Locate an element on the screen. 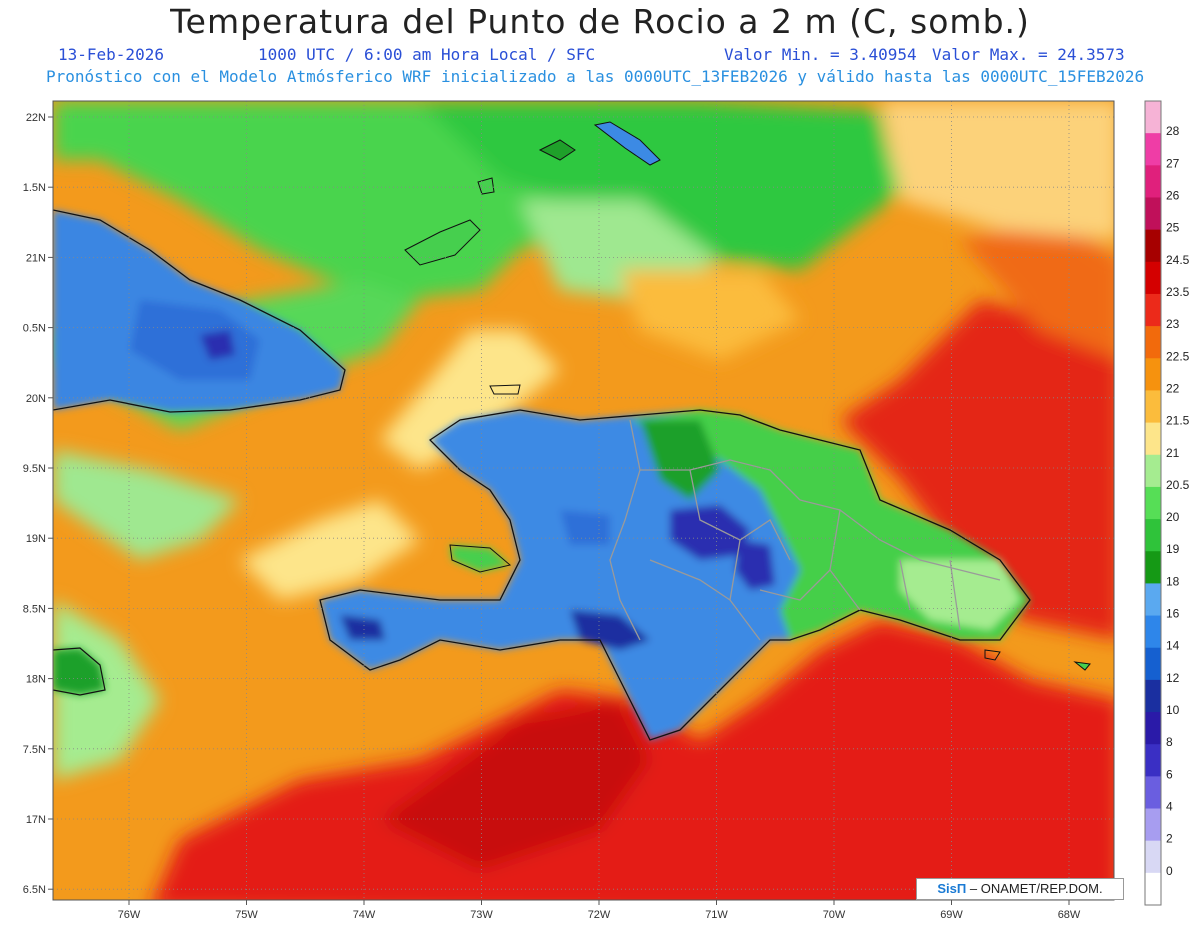  colorbar-label: 0 is located at coordinates (1169, 871).